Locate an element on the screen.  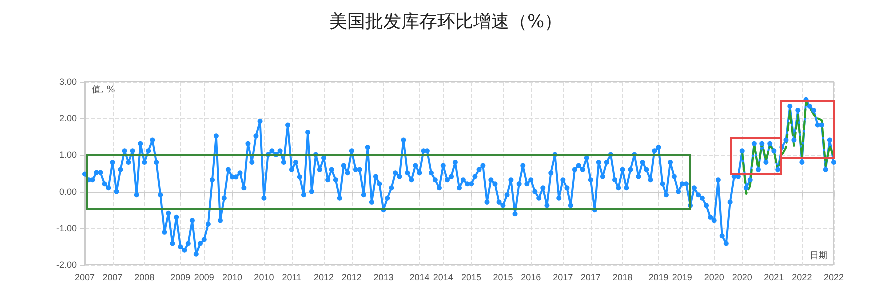
y-tick-label: -2.00 is located at coordinates (66, 265).